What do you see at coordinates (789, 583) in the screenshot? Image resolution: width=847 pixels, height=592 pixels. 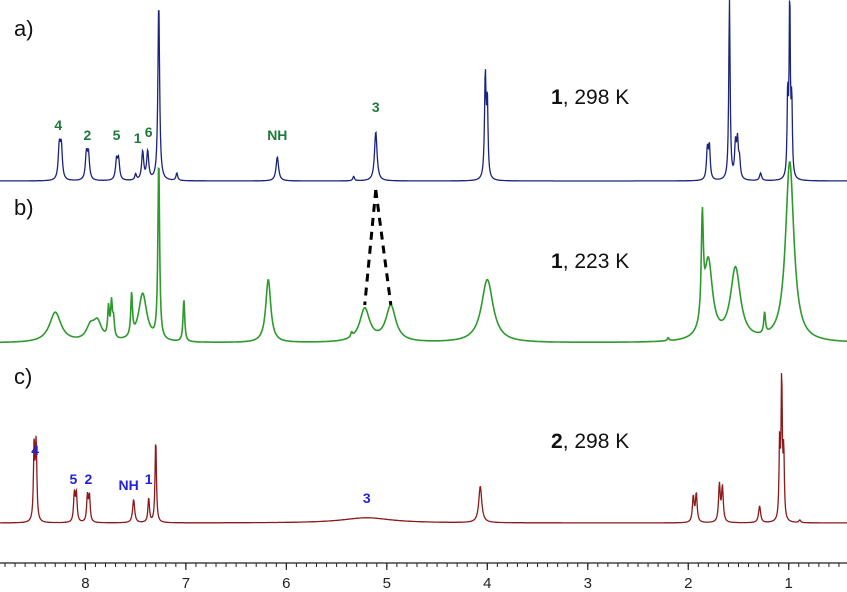 I see `x-tick-label: 1` at bounding box center [789, 583].